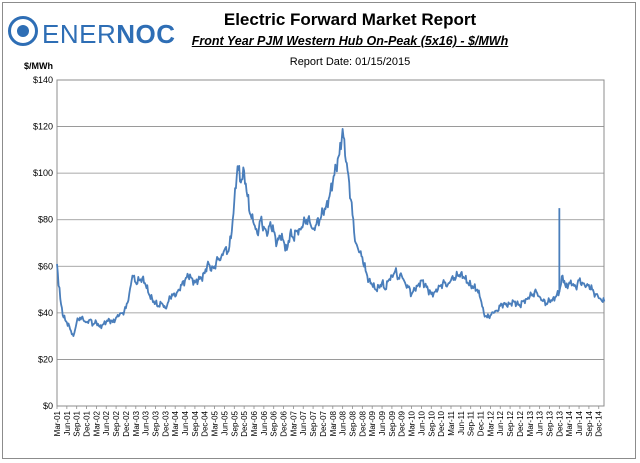  Describe the element at coordinates (569, 423) in the screenshot. I see `x-tick-label: Mar-14` at that location.